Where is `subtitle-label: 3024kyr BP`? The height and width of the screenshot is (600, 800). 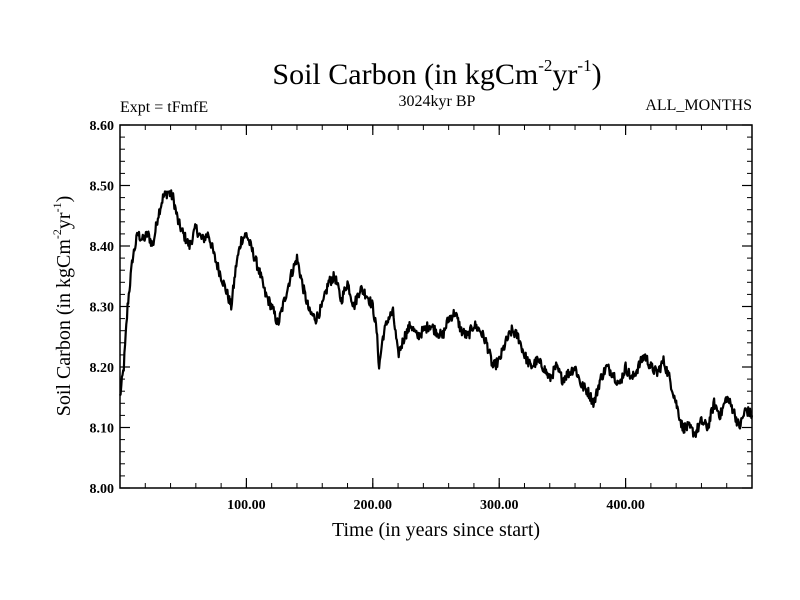
subtitle-label: 3024kyr BP is located at coordinates (437, 101).